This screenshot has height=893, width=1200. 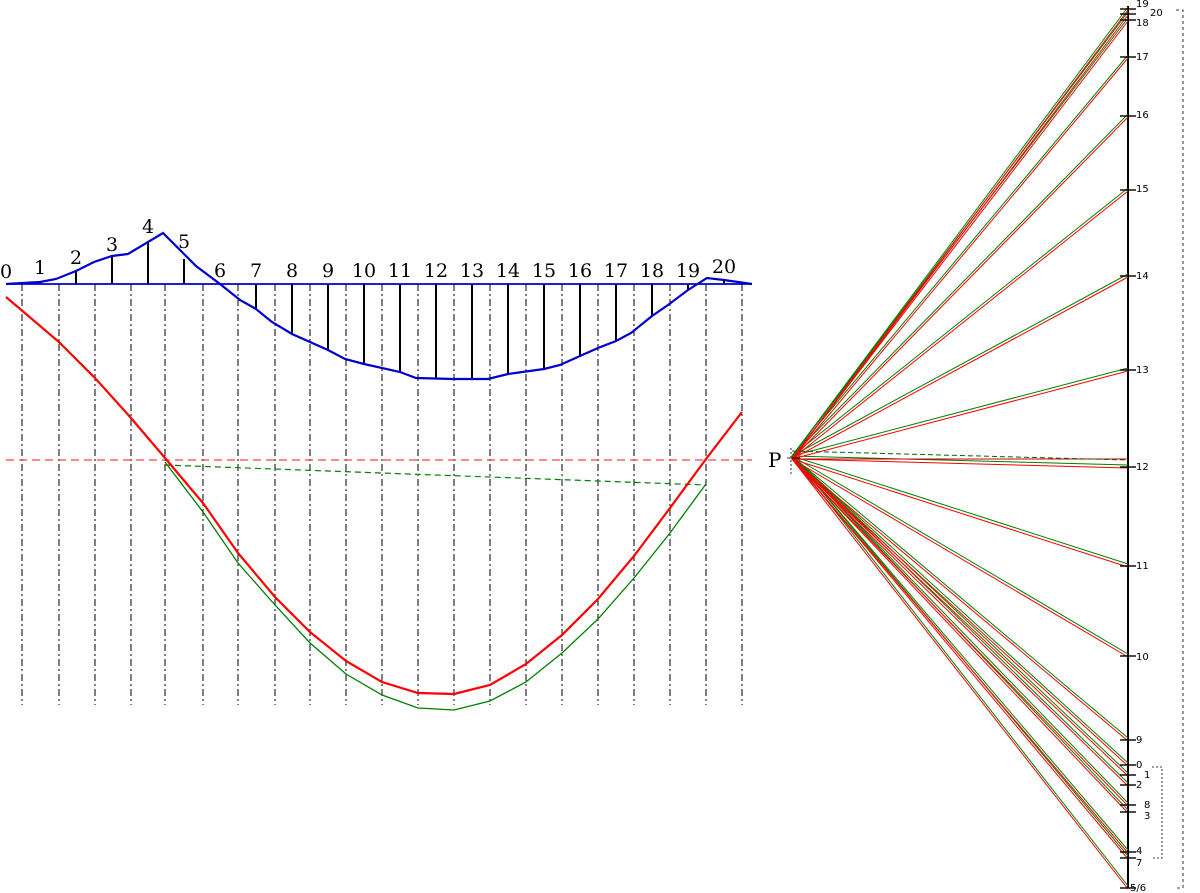 I want to click on force-label-18: 18, so click(x=1142, y=23).